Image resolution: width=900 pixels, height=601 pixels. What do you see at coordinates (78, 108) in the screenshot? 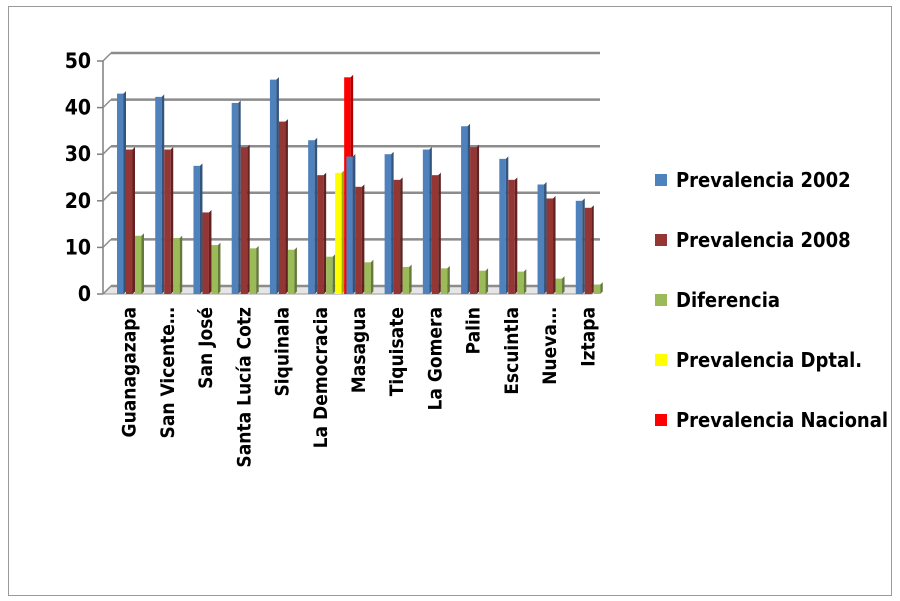
I see `y-tick-label: 40` at bounding box center [78, 108].